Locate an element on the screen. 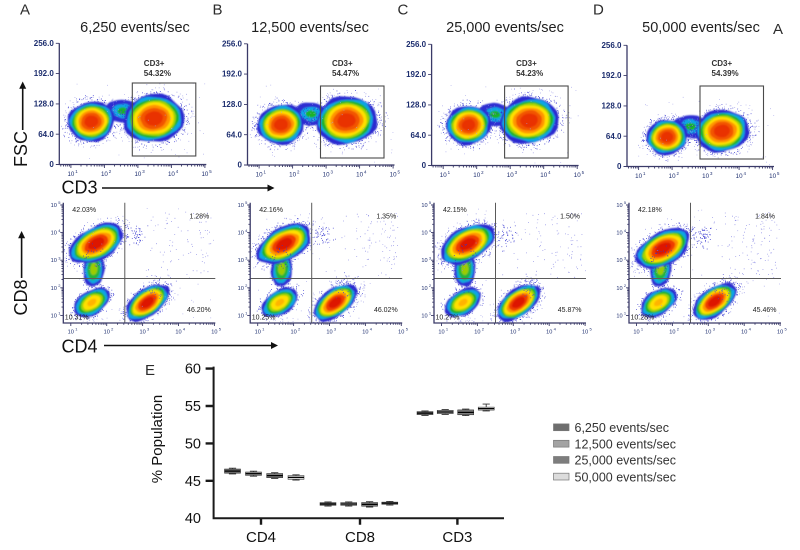  svg-text: FSC is located at coordinates (21, 149).